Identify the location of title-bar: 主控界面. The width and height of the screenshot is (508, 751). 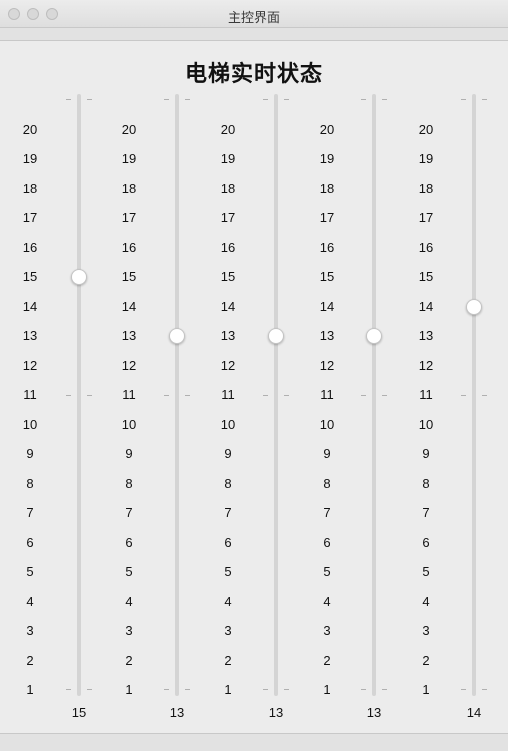
(254, 14).